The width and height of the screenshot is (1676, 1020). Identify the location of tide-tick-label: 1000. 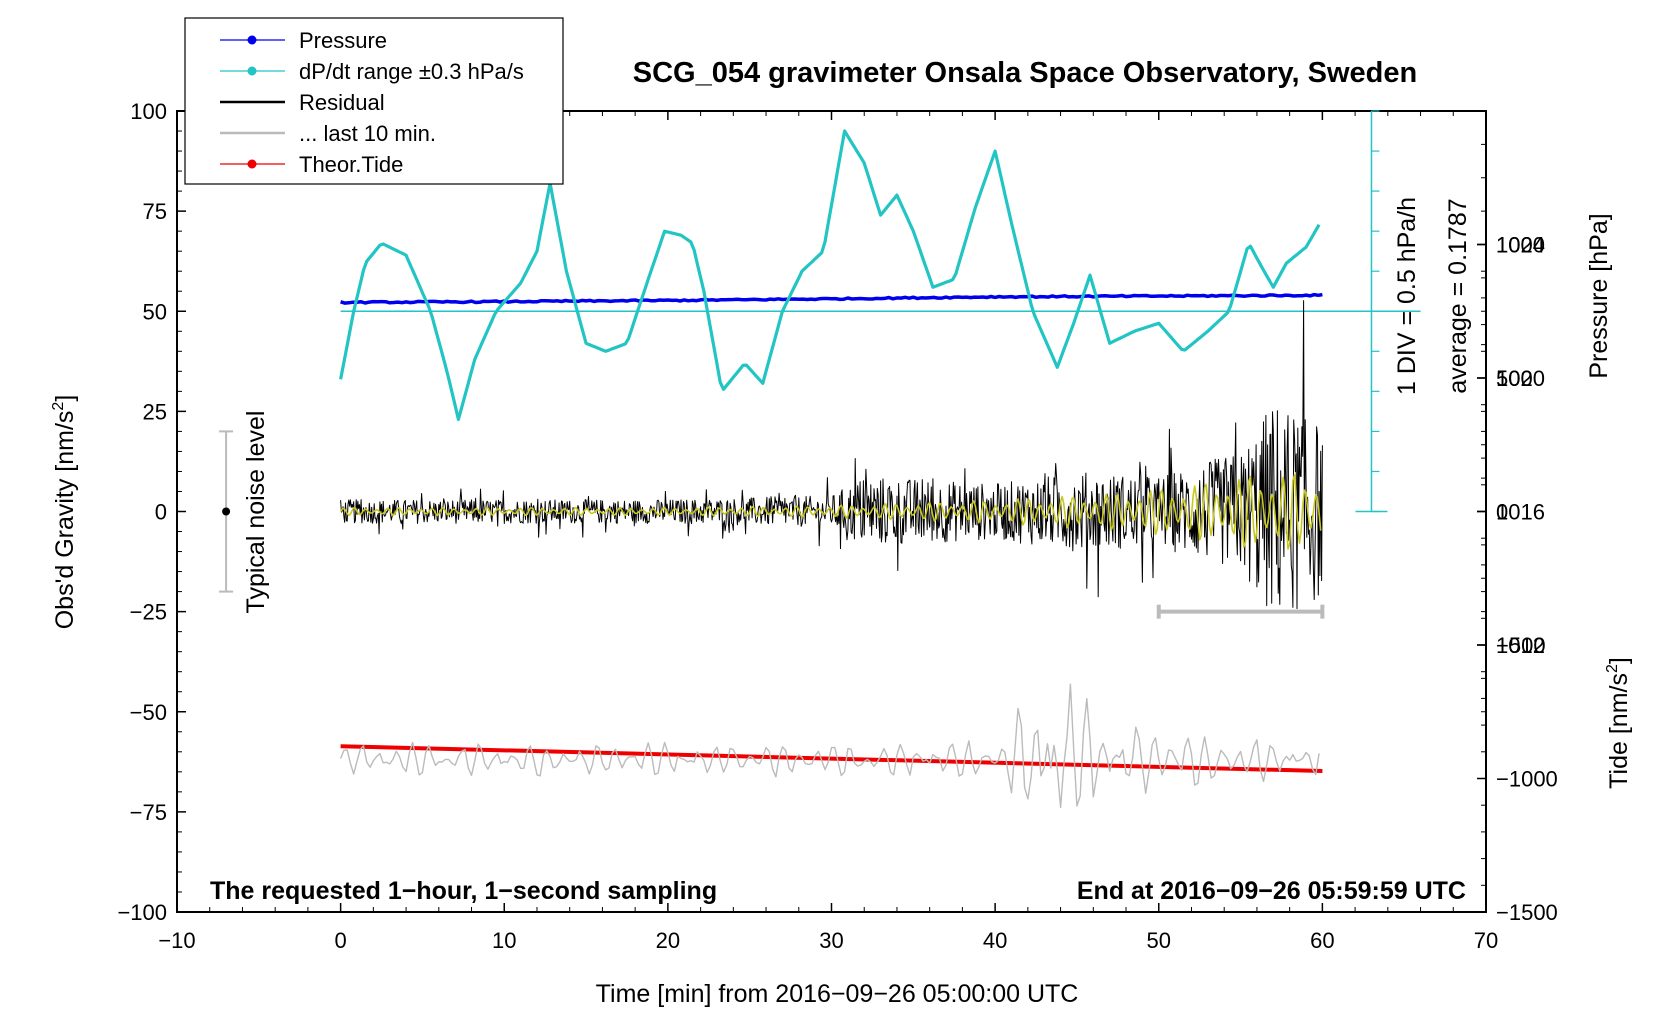
(1520, 245).